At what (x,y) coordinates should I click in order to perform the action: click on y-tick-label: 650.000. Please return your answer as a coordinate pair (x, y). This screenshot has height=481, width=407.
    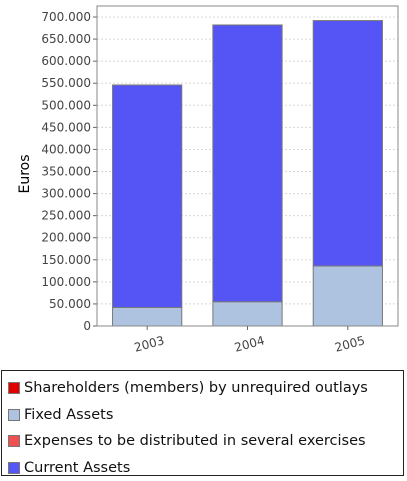
    Looking at the image, I should click on (66, 39).